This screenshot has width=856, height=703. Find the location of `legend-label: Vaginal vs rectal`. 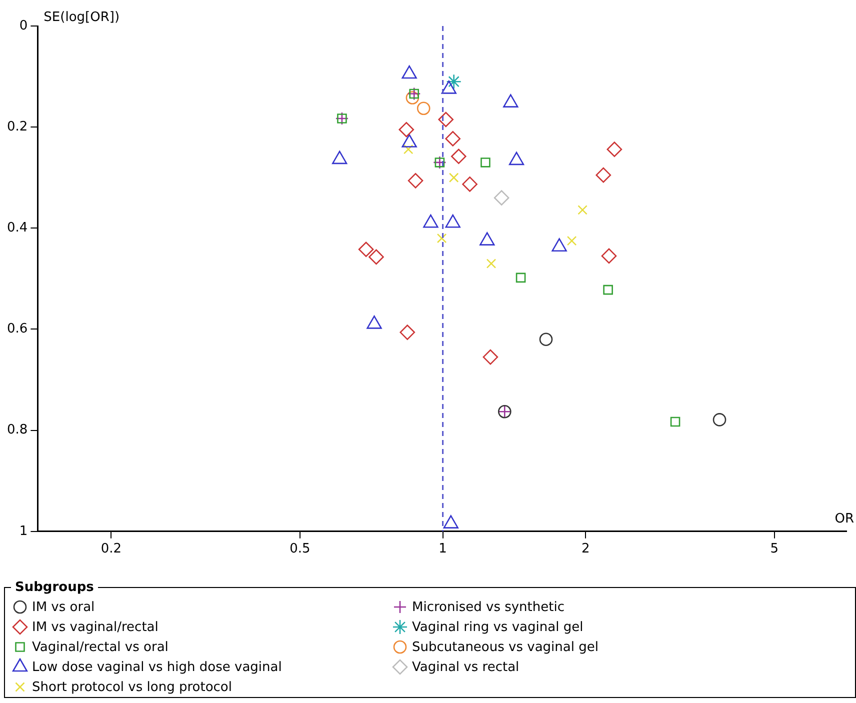

legend-label: Vaginal vs rectal is located at coordinates (466, 667).